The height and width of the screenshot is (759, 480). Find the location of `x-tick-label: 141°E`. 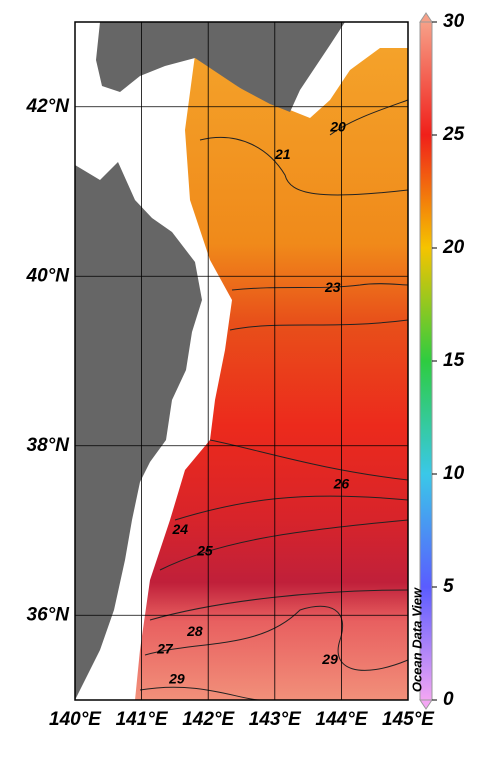

x-tick-label: 141°E is located at coordinates (142, 719).